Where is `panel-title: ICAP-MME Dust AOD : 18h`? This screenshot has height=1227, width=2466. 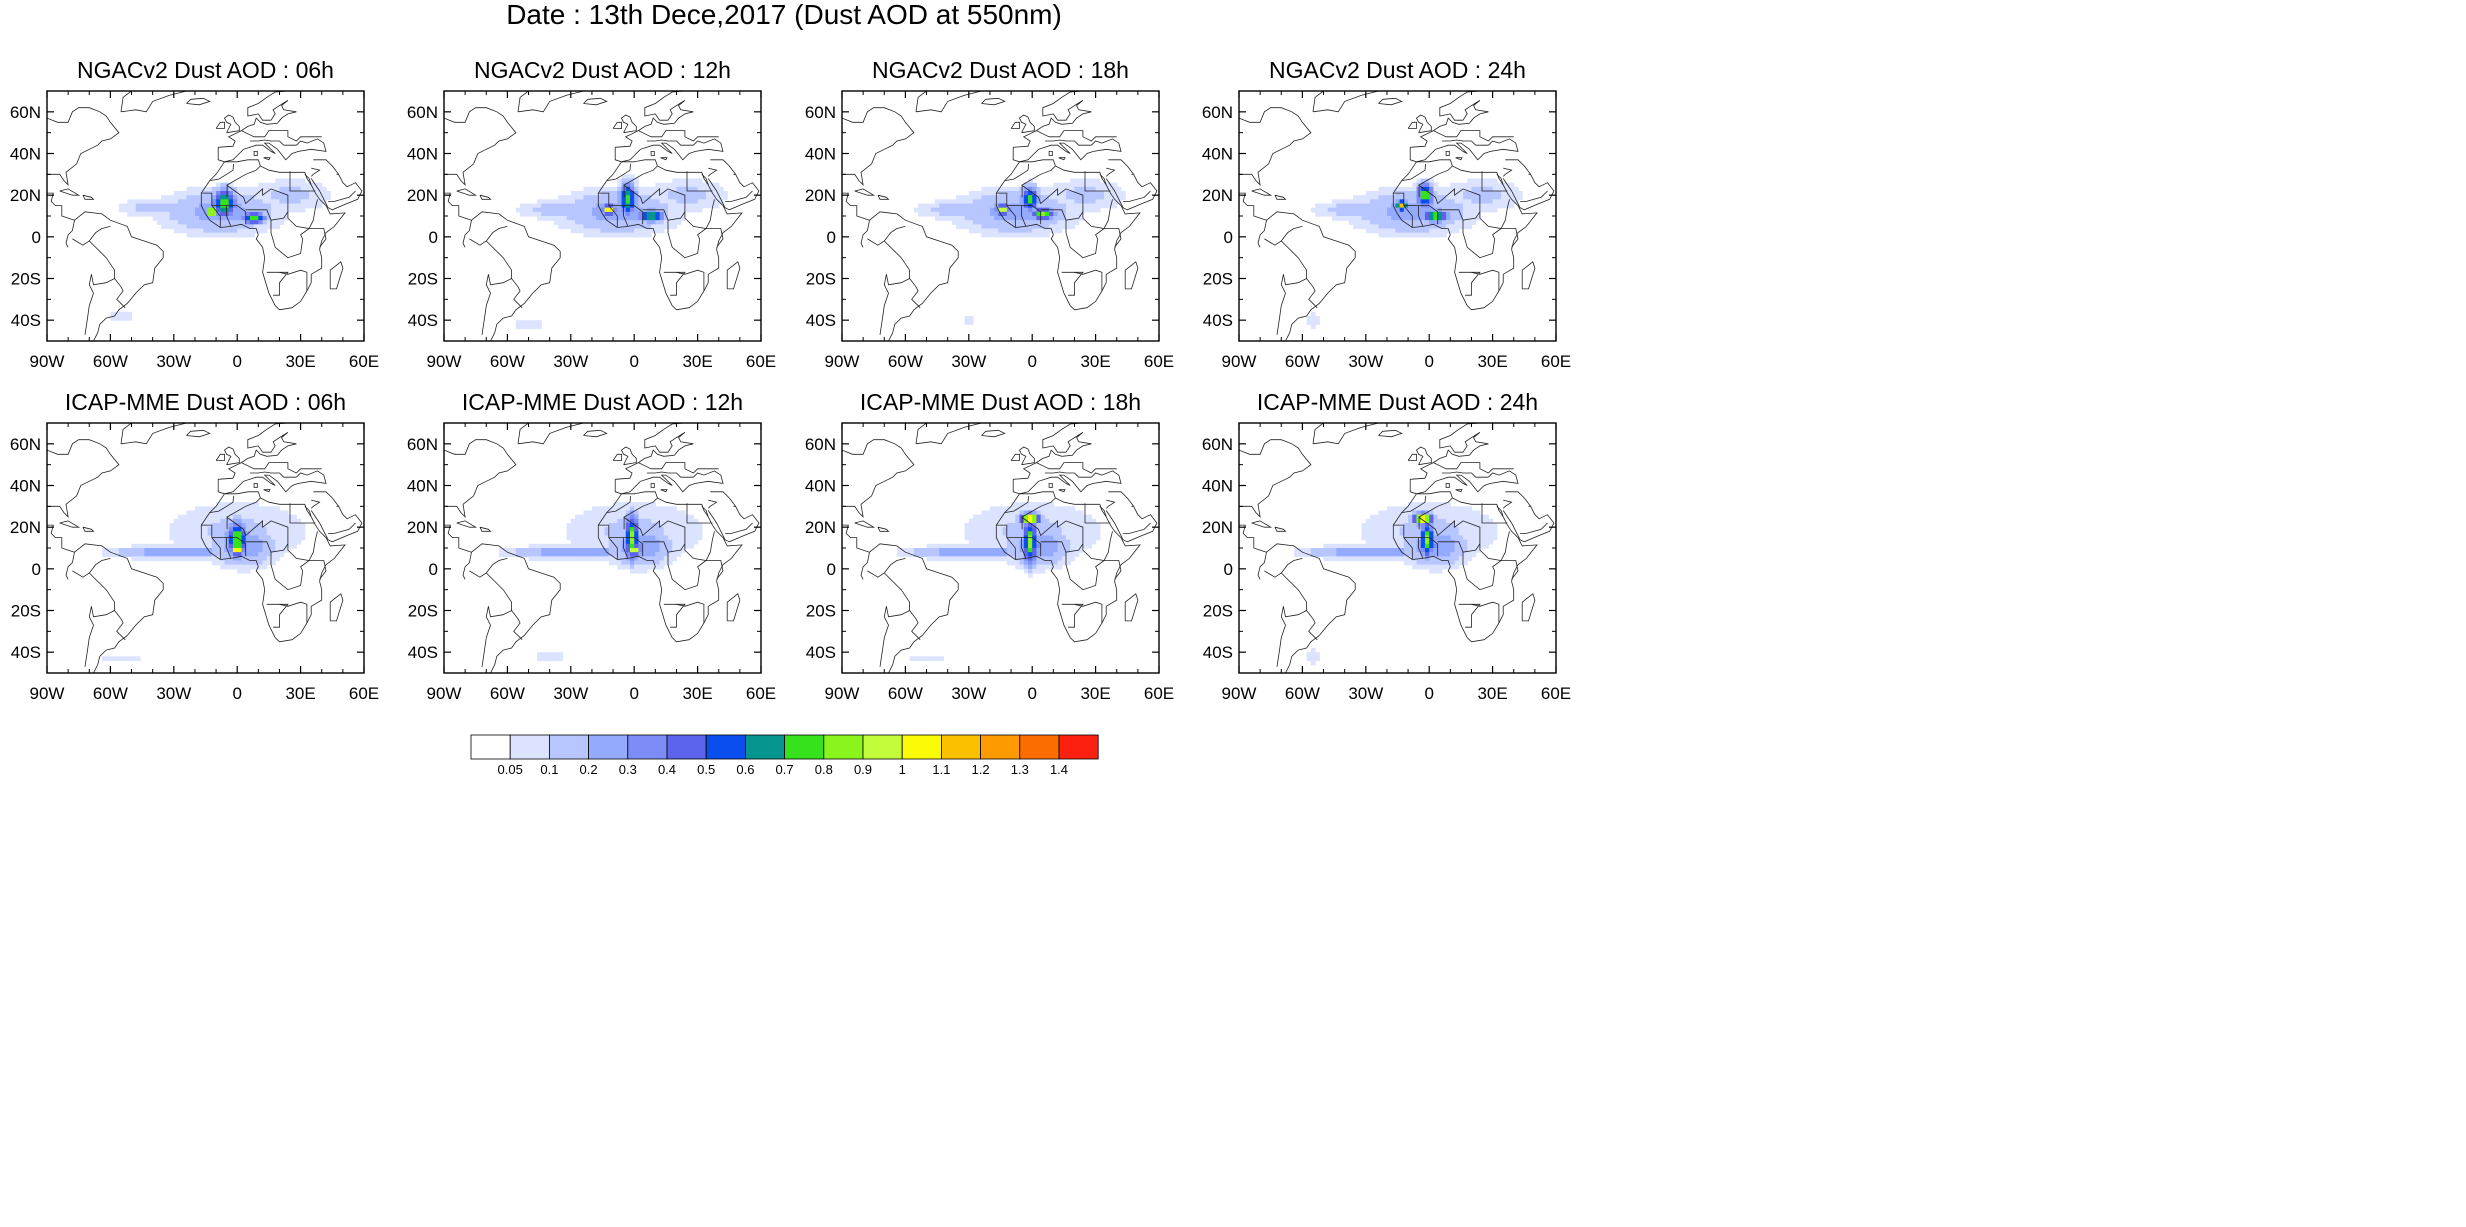 panel-title: ICAP-MME Dust AOD : 18h is located at coordinates (1000, 402).